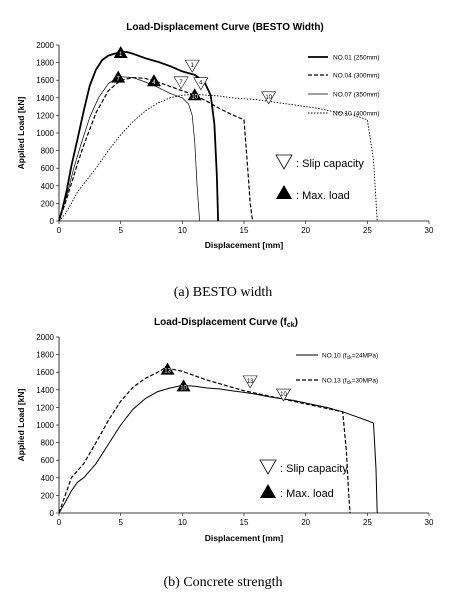 The image size is (450, 601). I want to click on x-tick-label: 10, so click(182, 230).